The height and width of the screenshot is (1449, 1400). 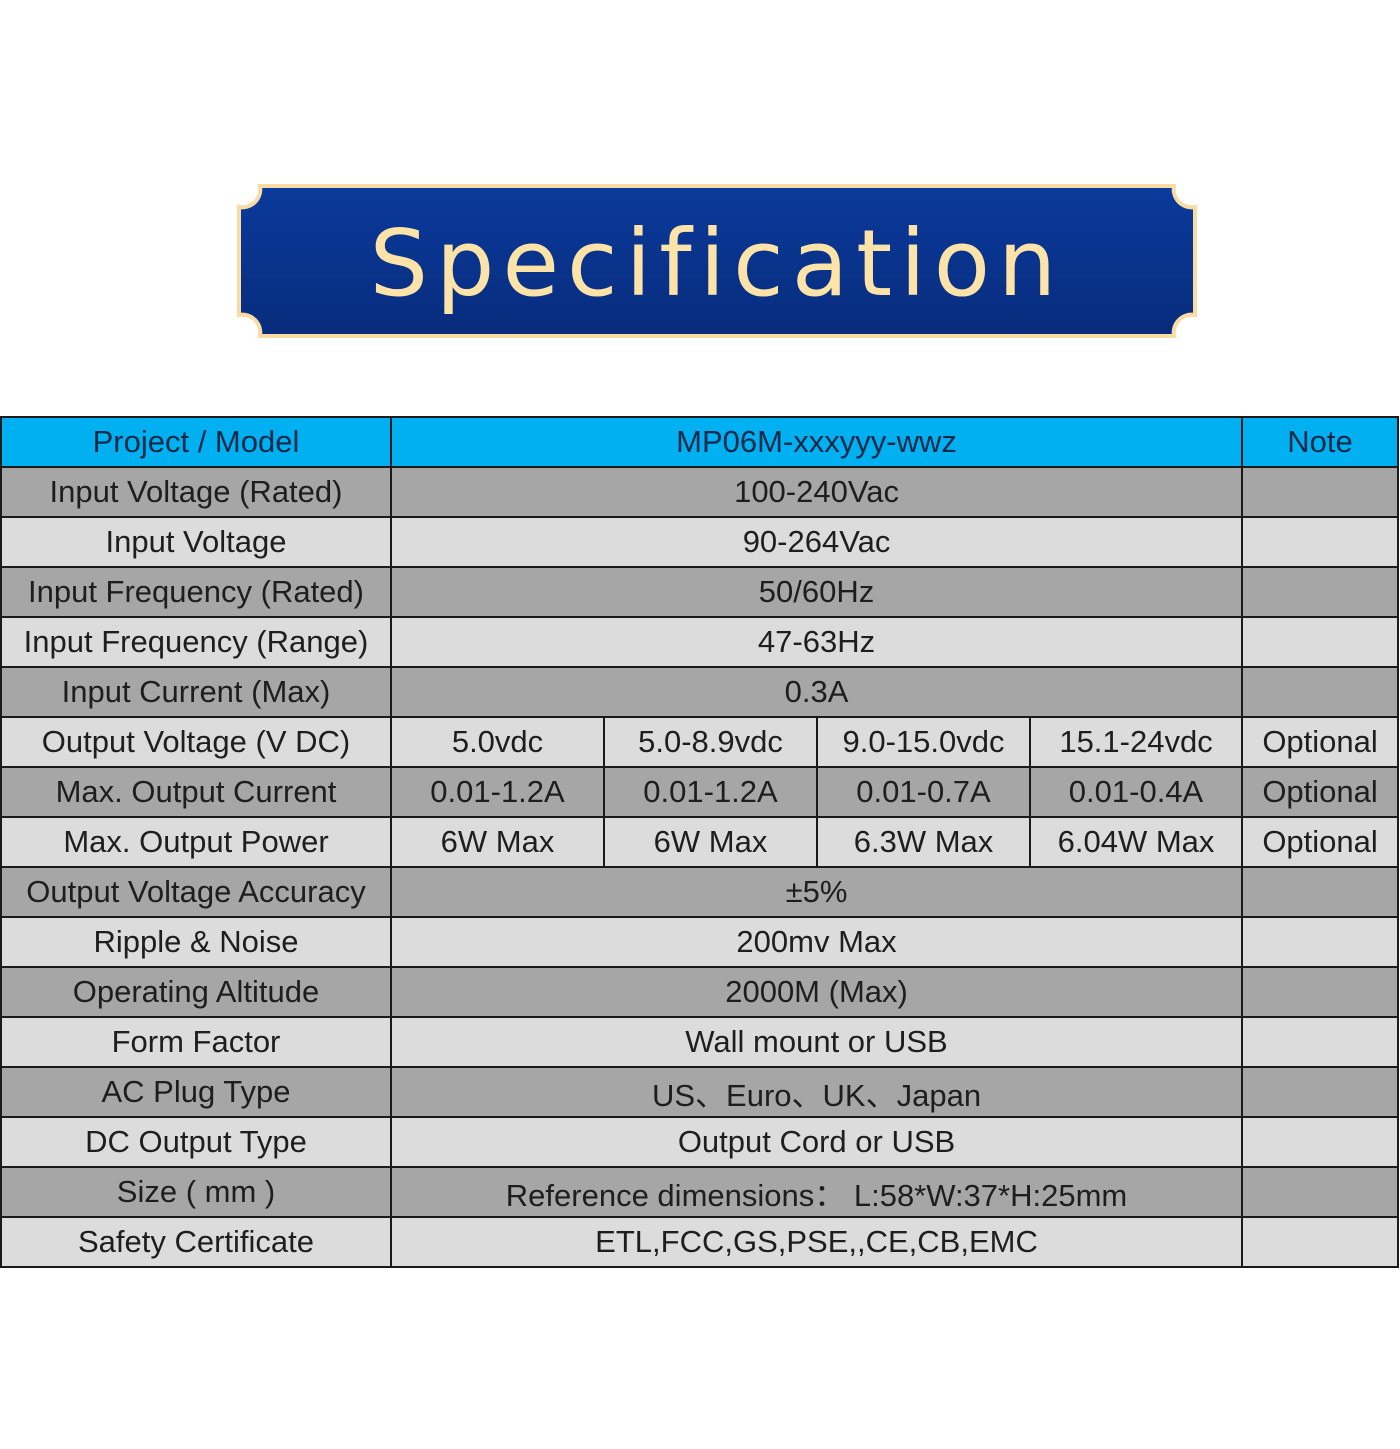 I want to click on row-label-cell: Size ( mm ), so click(x=196, y=1192).